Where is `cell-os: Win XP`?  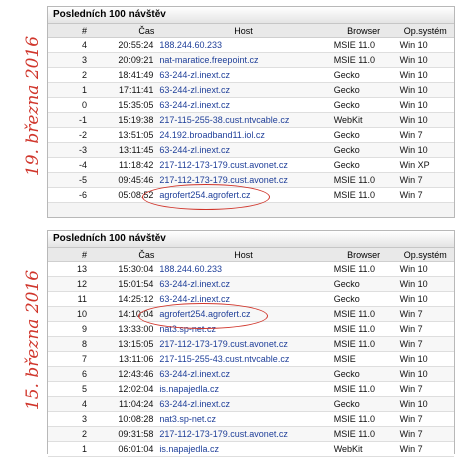 cell-os: Win XP is located at coordinates (425, 165).